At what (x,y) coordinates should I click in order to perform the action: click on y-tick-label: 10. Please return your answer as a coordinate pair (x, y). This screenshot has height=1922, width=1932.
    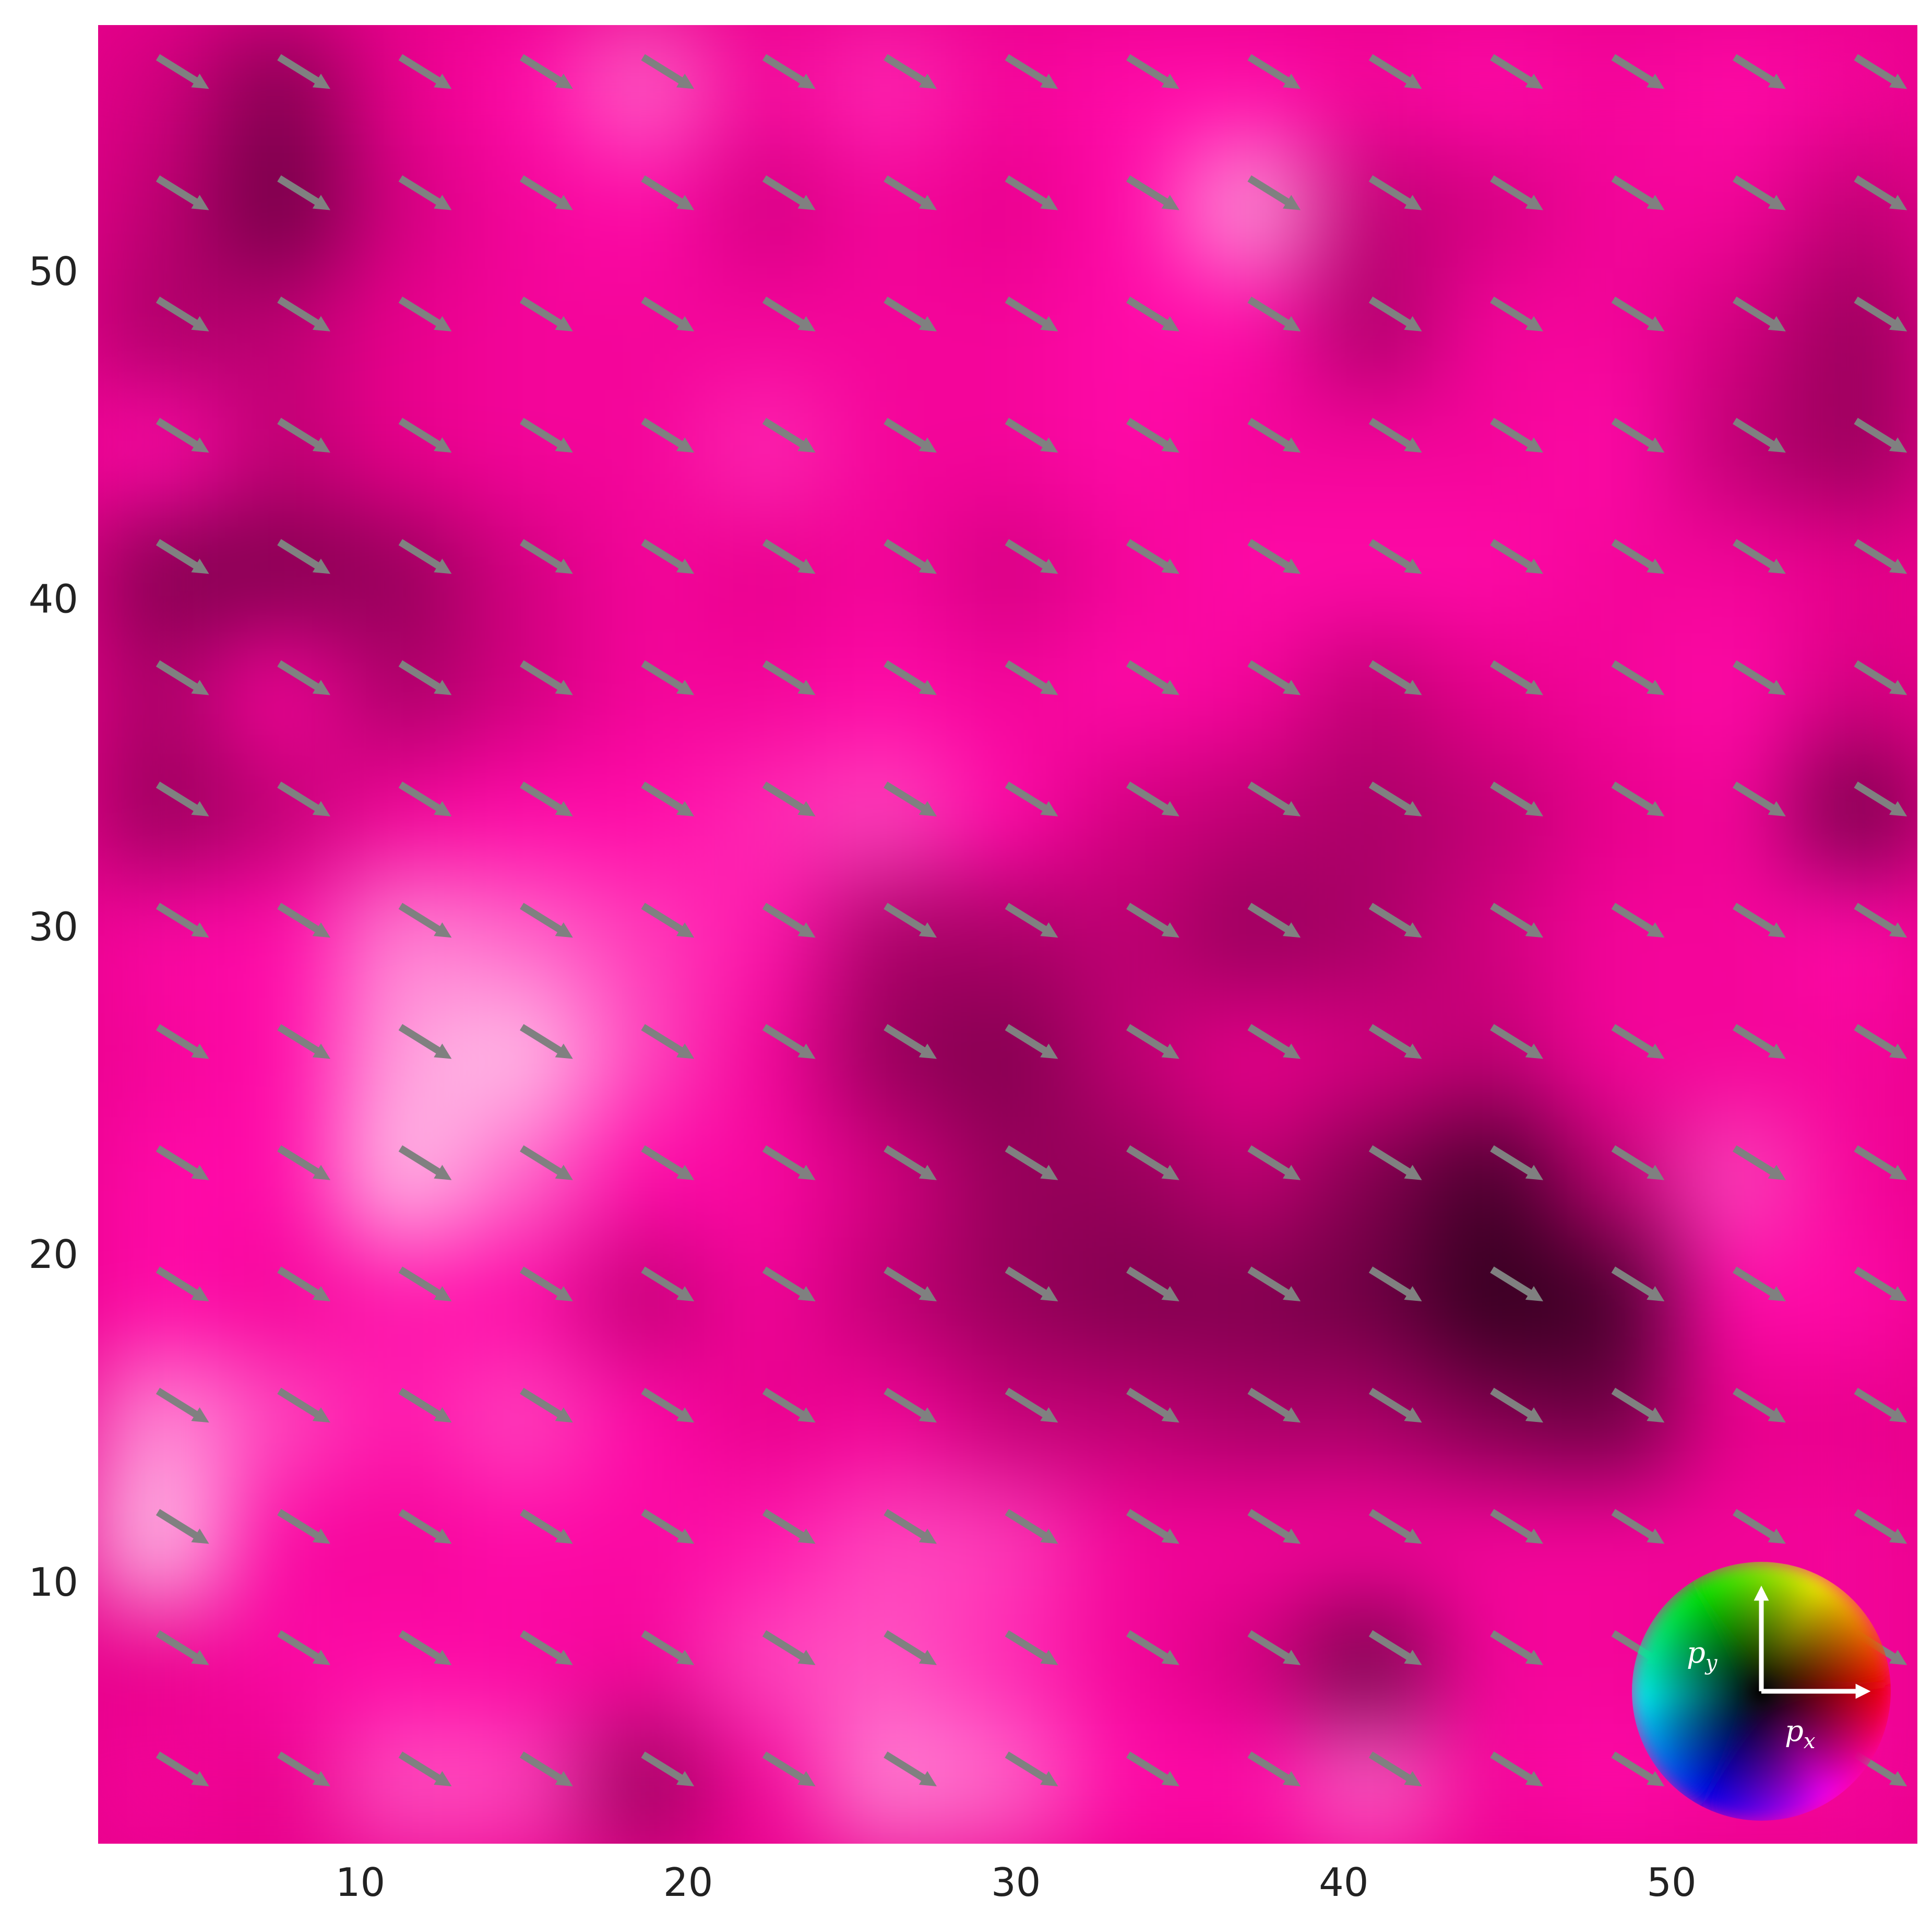
    Looking at the image, I should click on (54, 1582).